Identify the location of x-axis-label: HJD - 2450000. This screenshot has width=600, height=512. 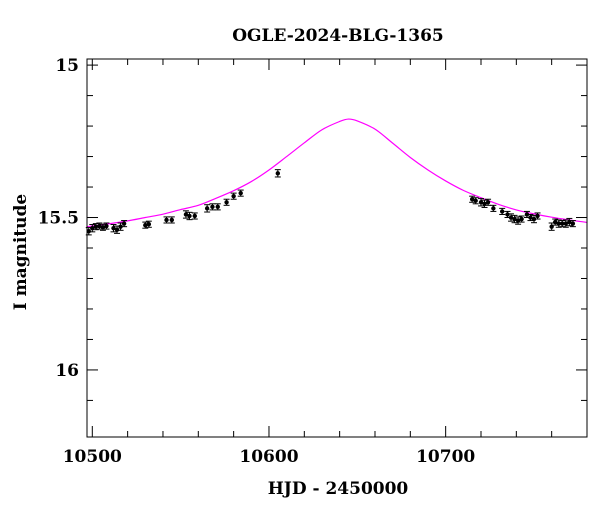
(338, 489).